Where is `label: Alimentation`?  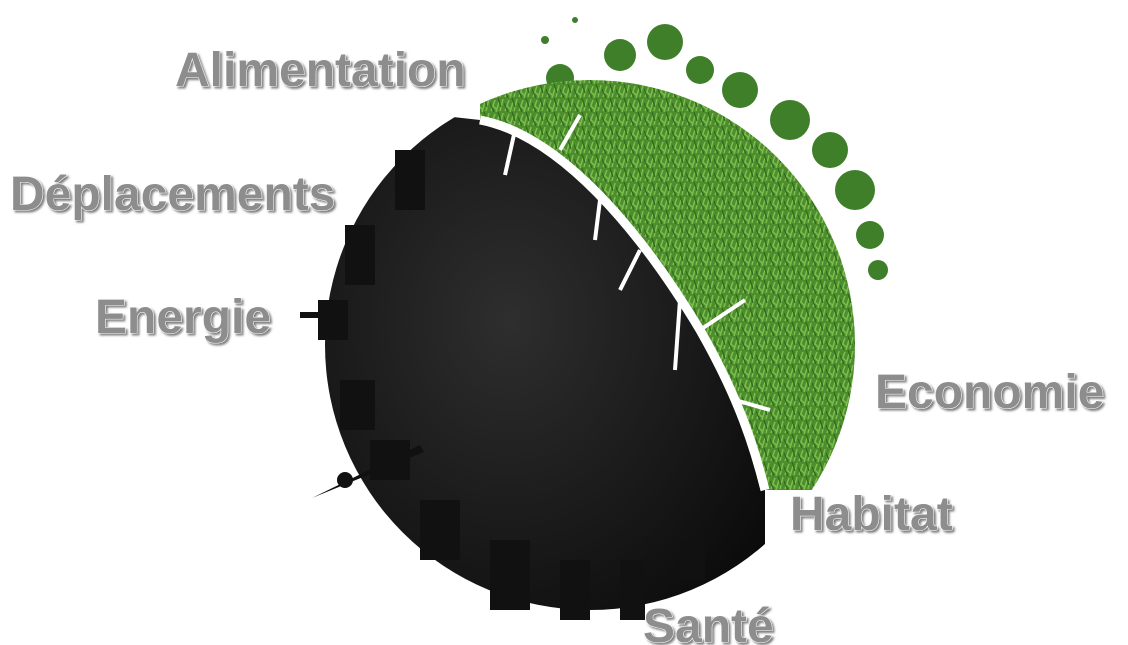 label: Alimentation is located at coordinates (320, 70).